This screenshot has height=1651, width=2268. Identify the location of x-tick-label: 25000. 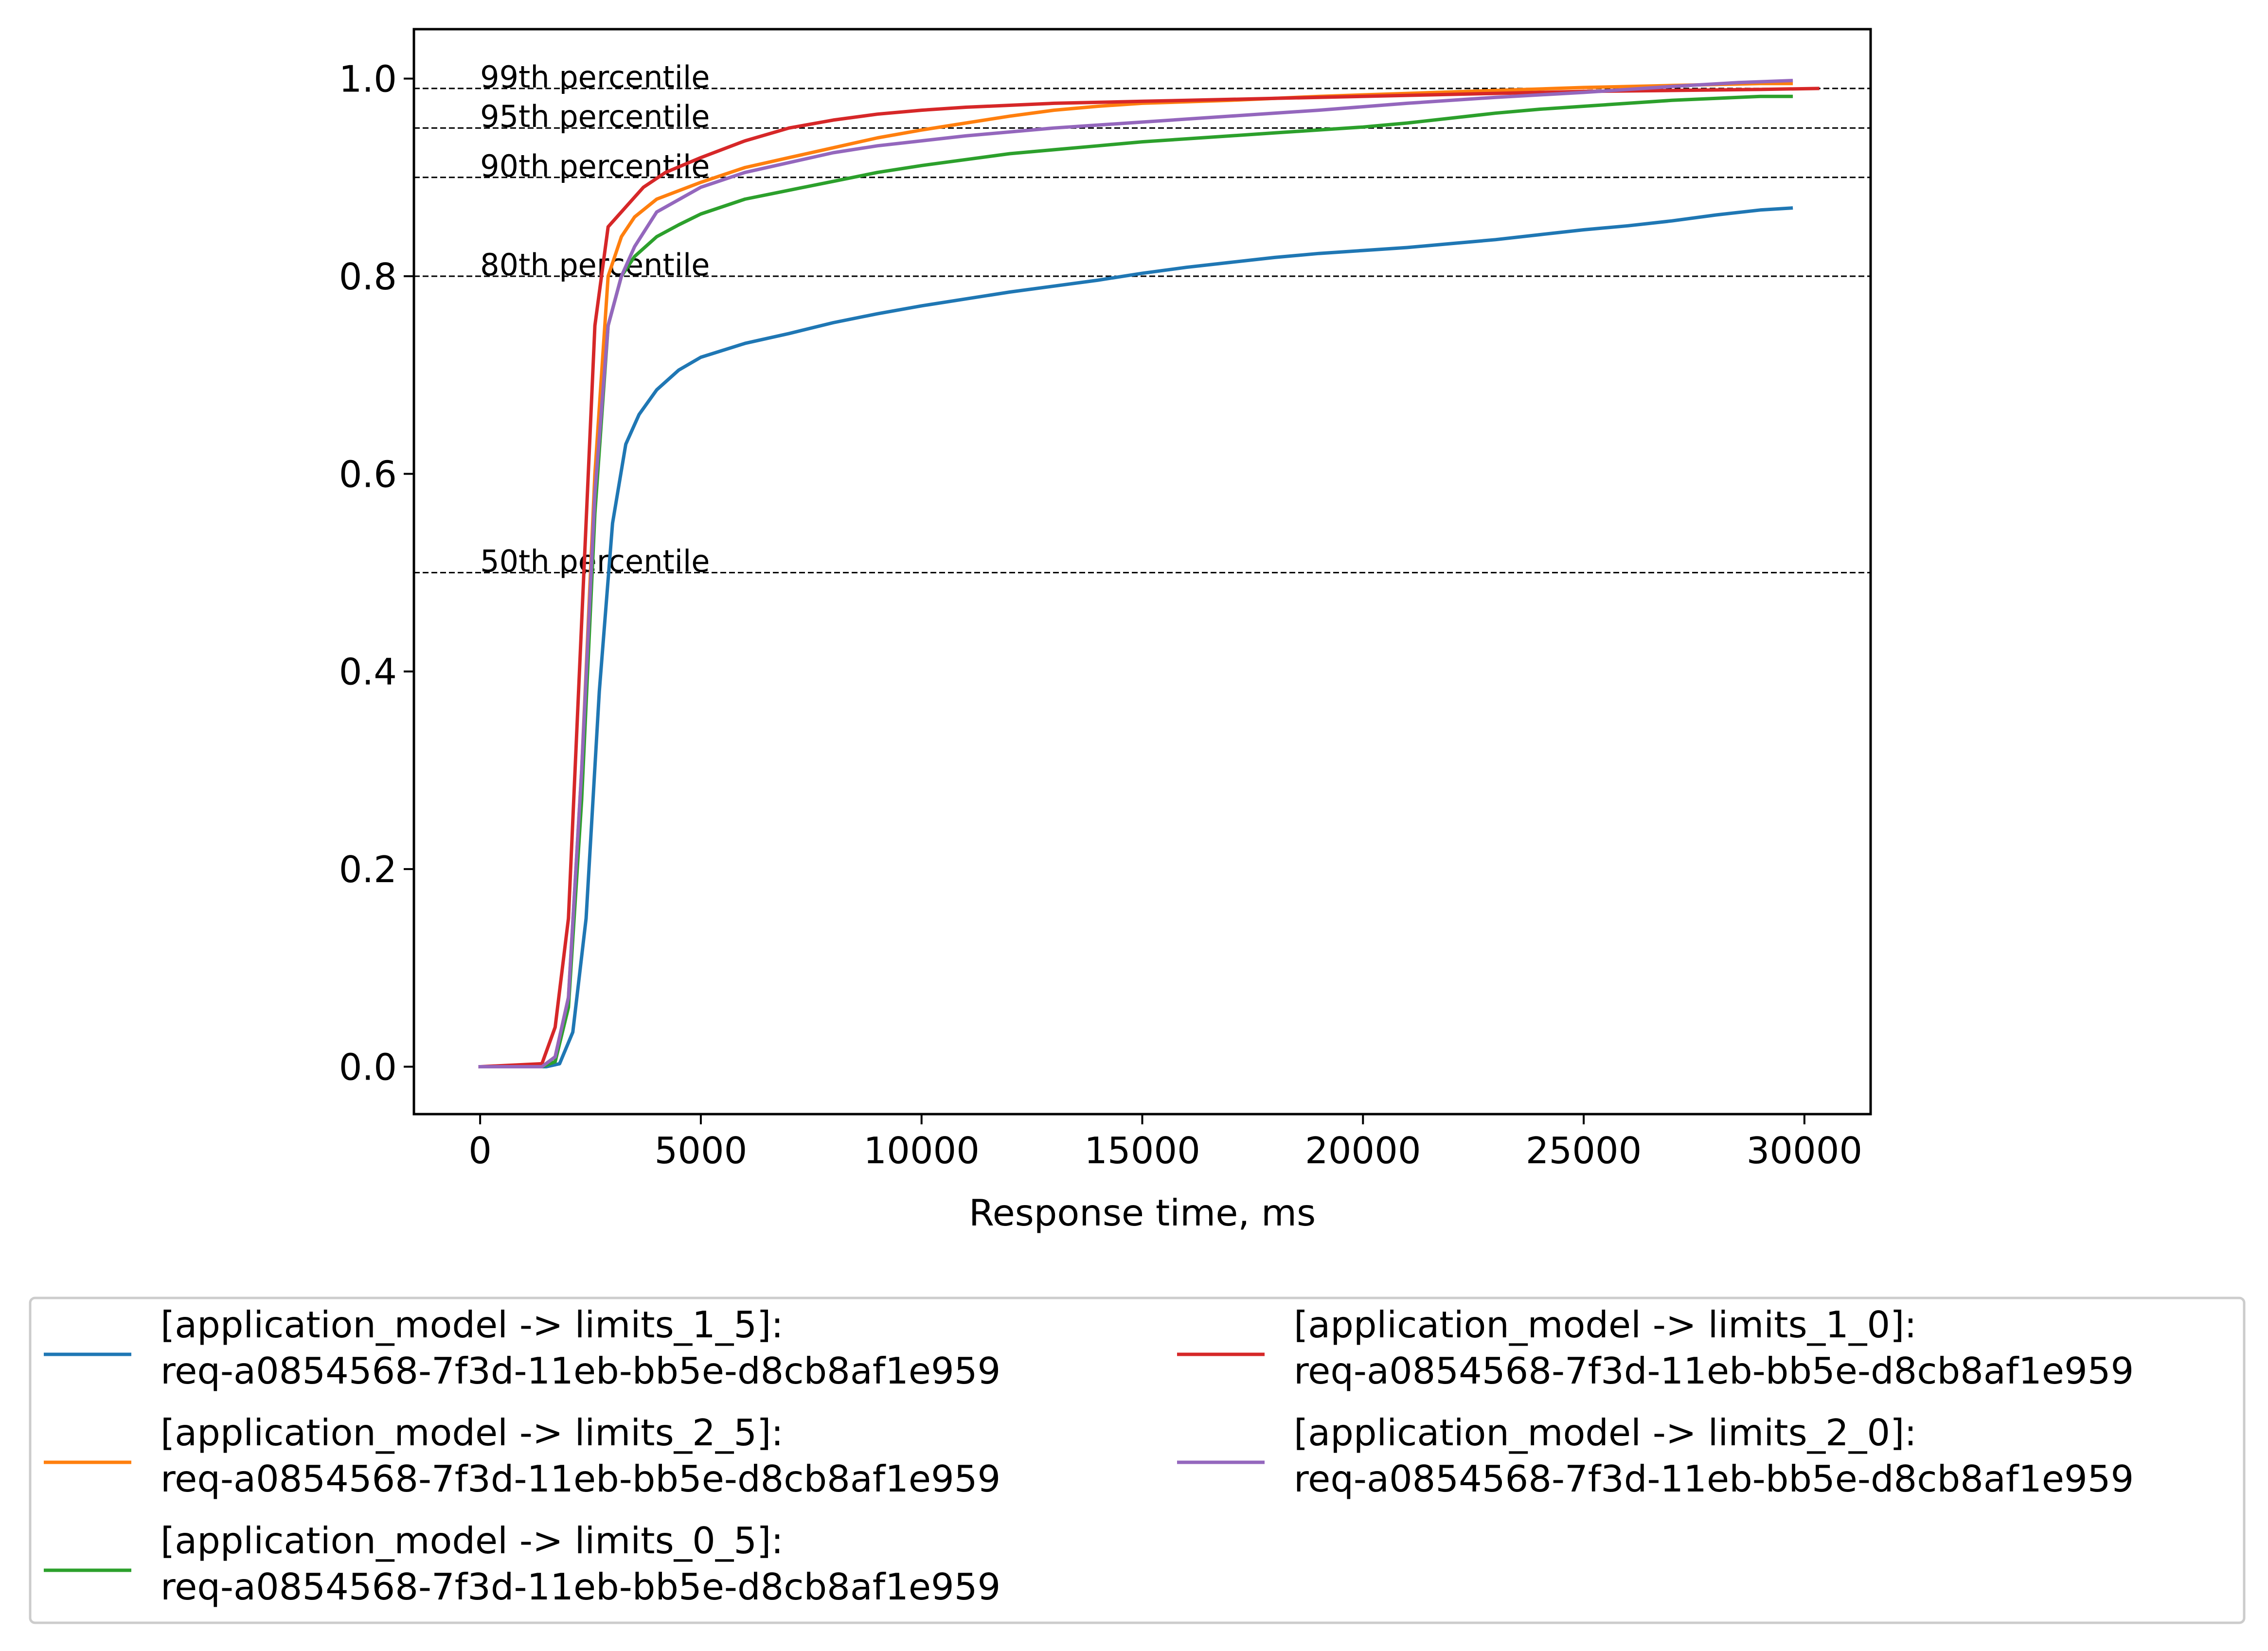
(1584, 1150).